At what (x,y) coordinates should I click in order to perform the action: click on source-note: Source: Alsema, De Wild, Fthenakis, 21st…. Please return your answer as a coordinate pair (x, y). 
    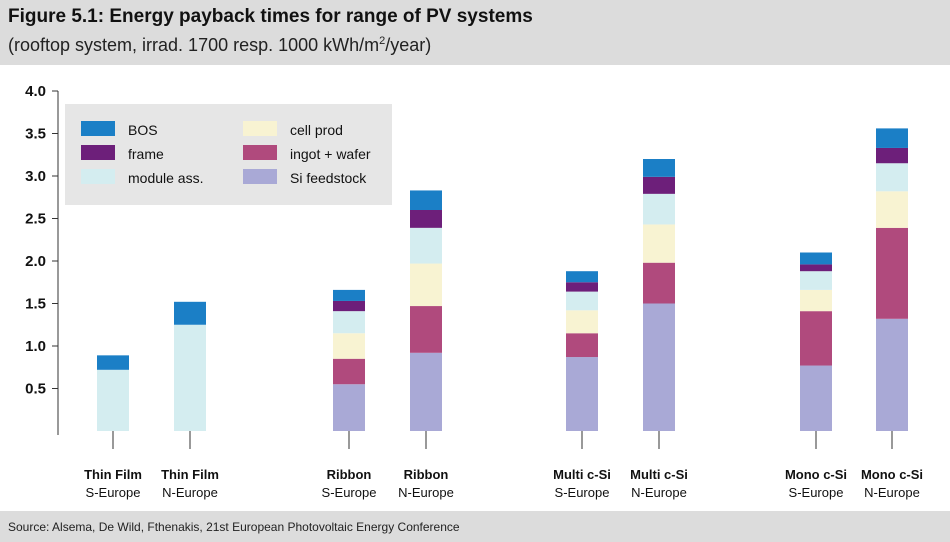
    Looking at the image, I should click on (234, 527).